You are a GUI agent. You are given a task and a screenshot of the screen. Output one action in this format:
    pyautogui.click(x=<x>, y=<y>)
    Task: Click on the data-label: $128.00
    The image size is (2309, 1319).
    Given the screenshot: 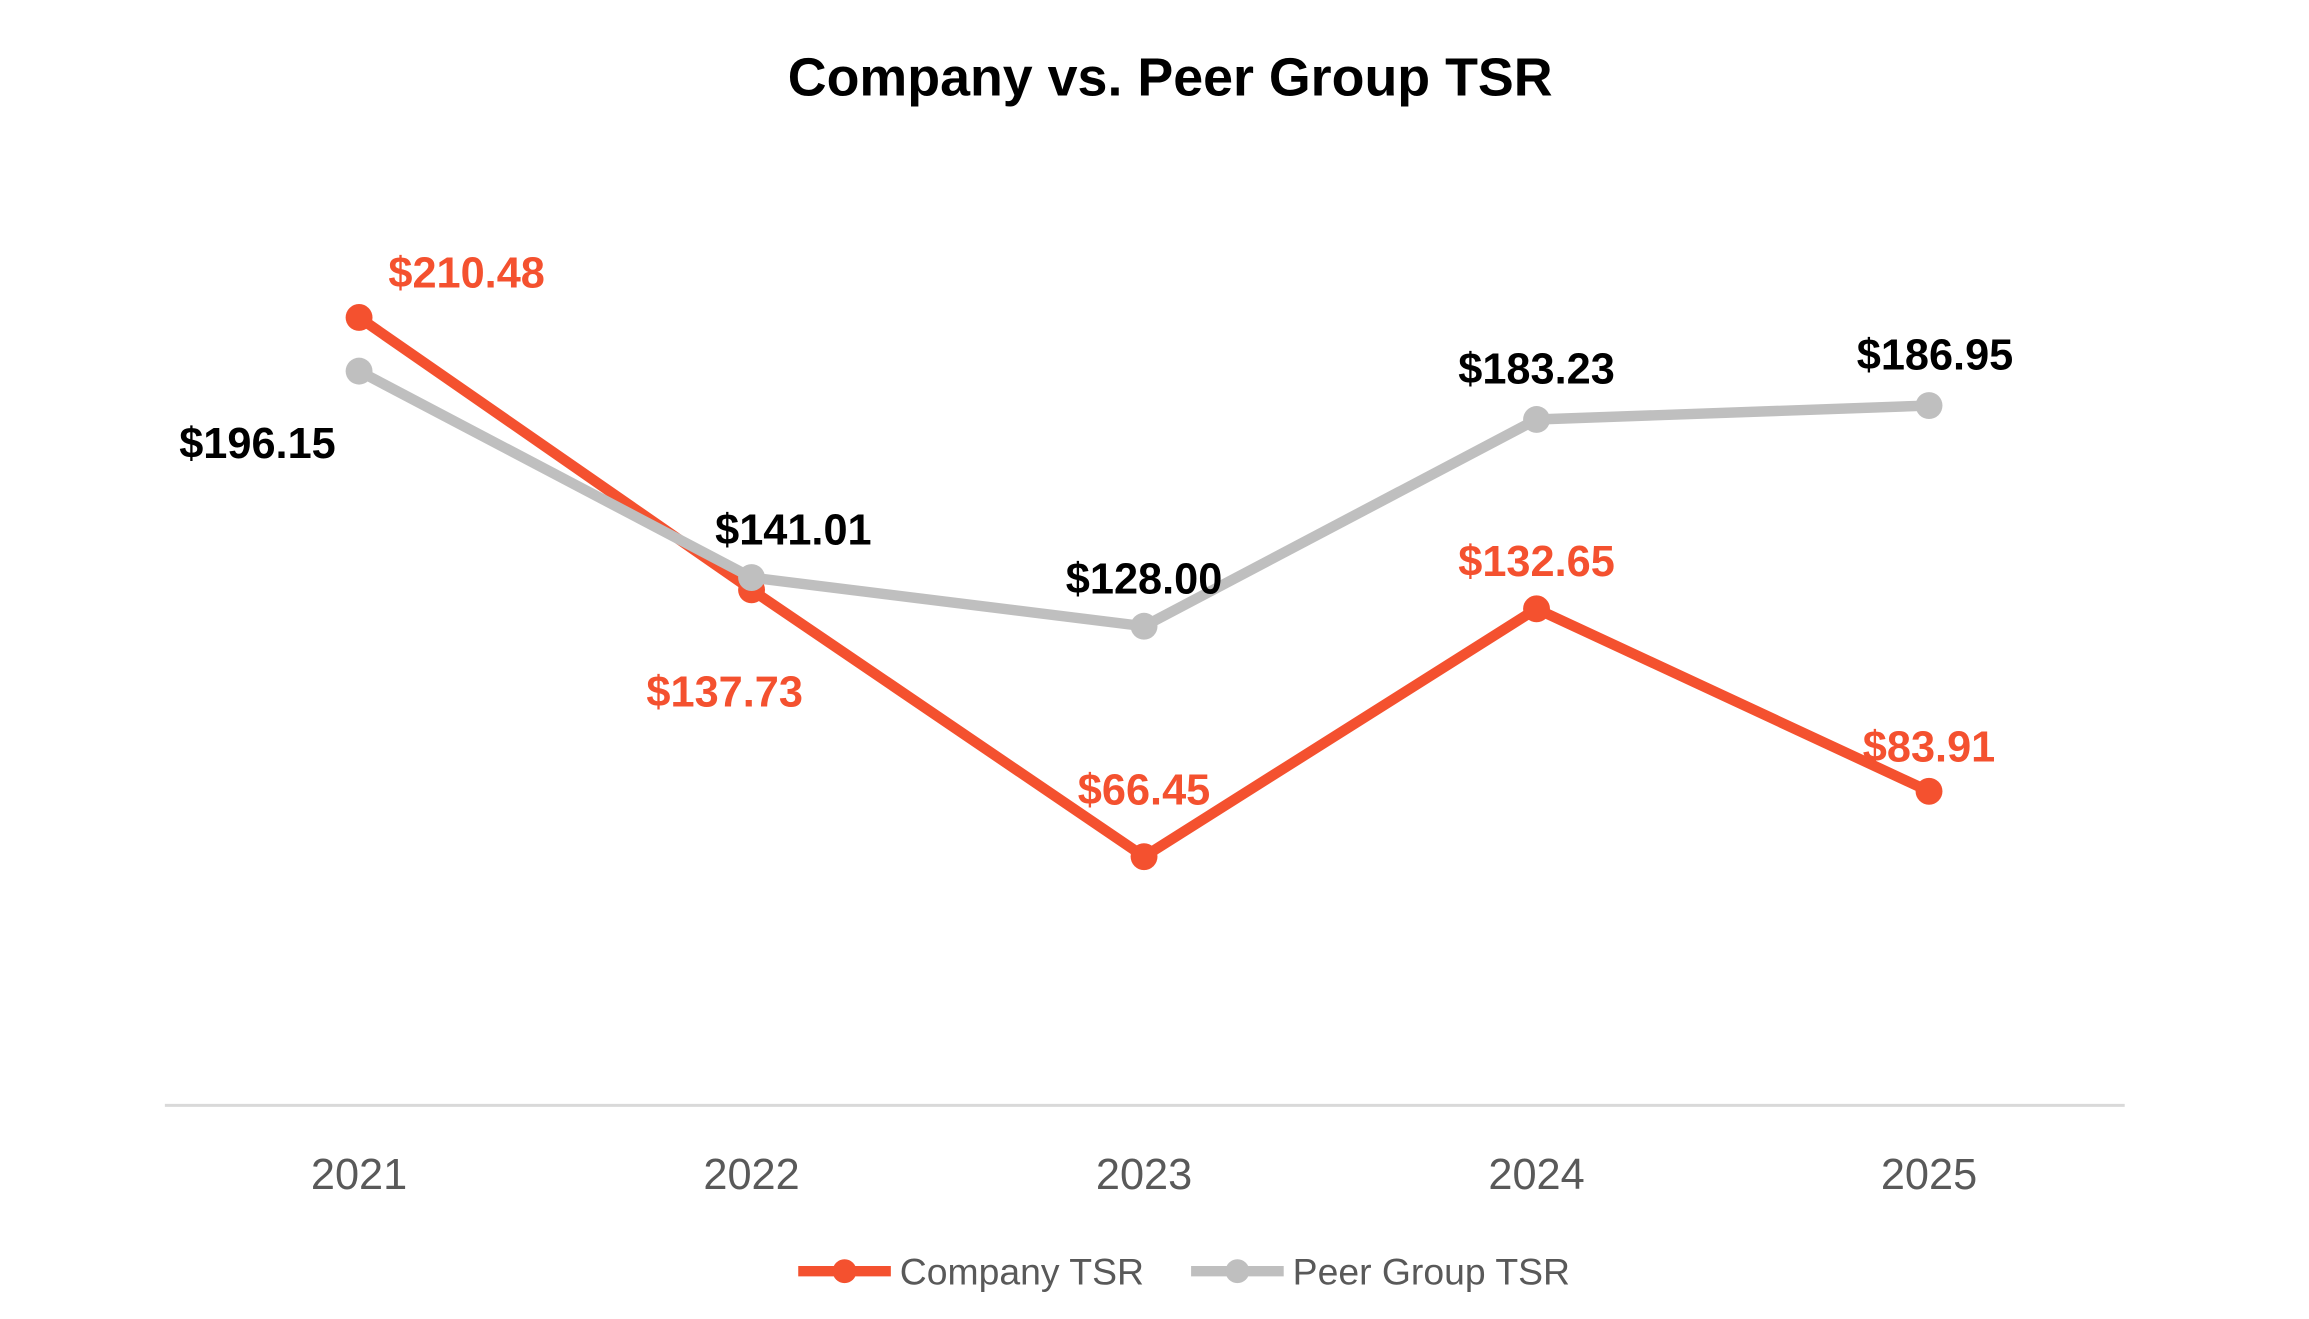 What is the action you would take?
    pyautogui.click(x=1144, y=579)
    